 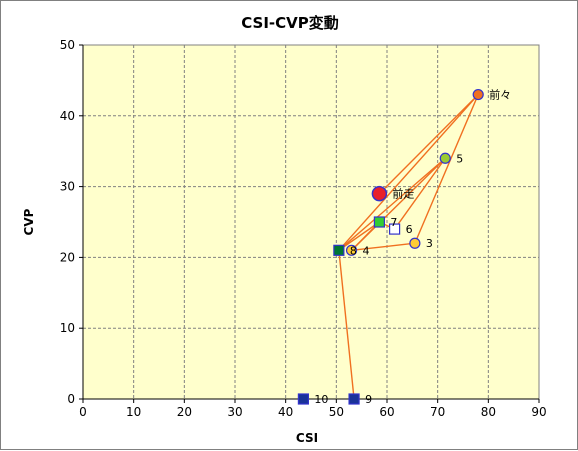 I want to click on x-tick-label: 10, so click(x=133, y=412).